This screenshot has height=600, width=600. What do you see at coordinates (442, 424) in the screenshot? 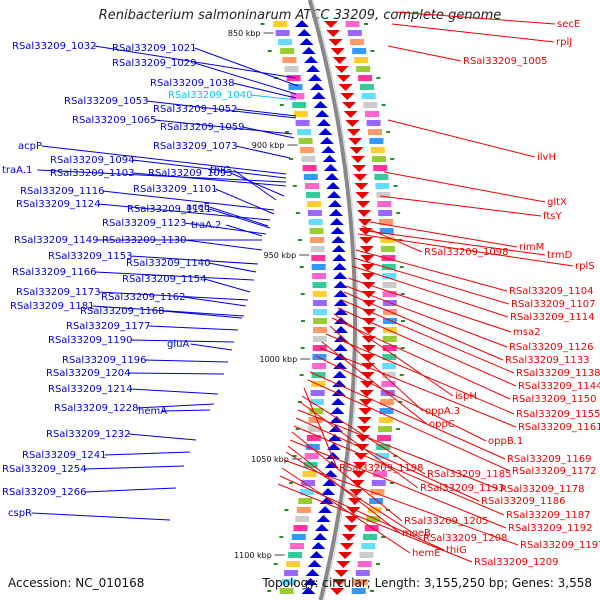
I see `right-gene-label: oppC` at bounding box center [442, 424].